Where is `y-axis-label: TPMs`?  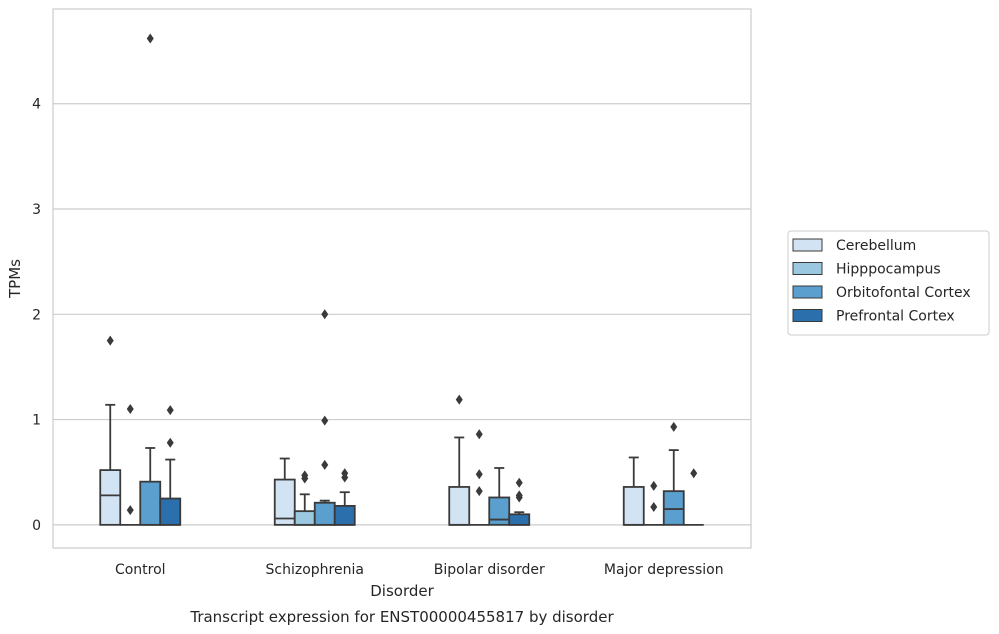
y-axis-label: TPMs is located at coordinates (15, 279).